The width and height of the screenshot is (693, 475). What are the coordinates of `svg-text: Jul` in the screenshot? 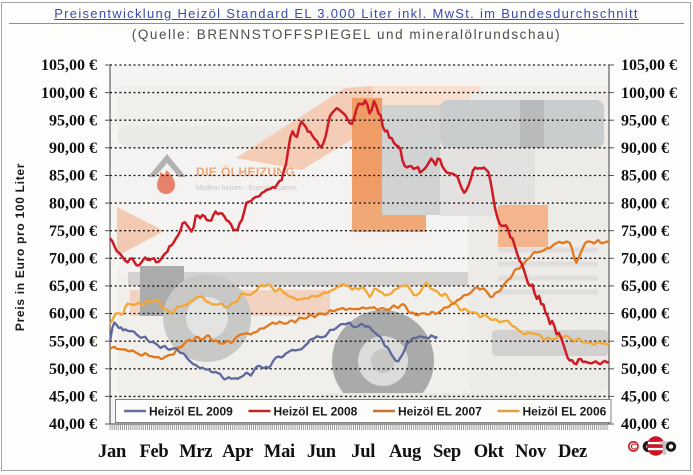 It's located at (363, 452).